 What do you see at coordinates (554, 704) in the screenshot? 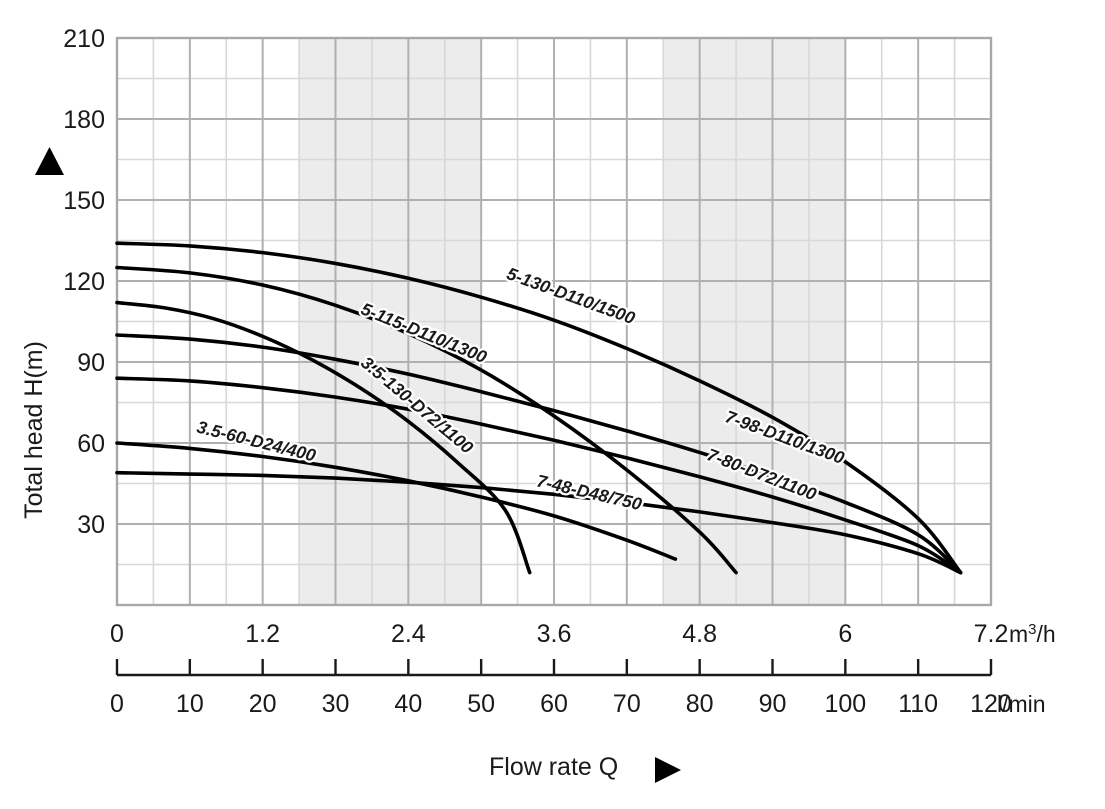
I see `x-tick-label-secondary: 60` at bounding box center [554, 704].